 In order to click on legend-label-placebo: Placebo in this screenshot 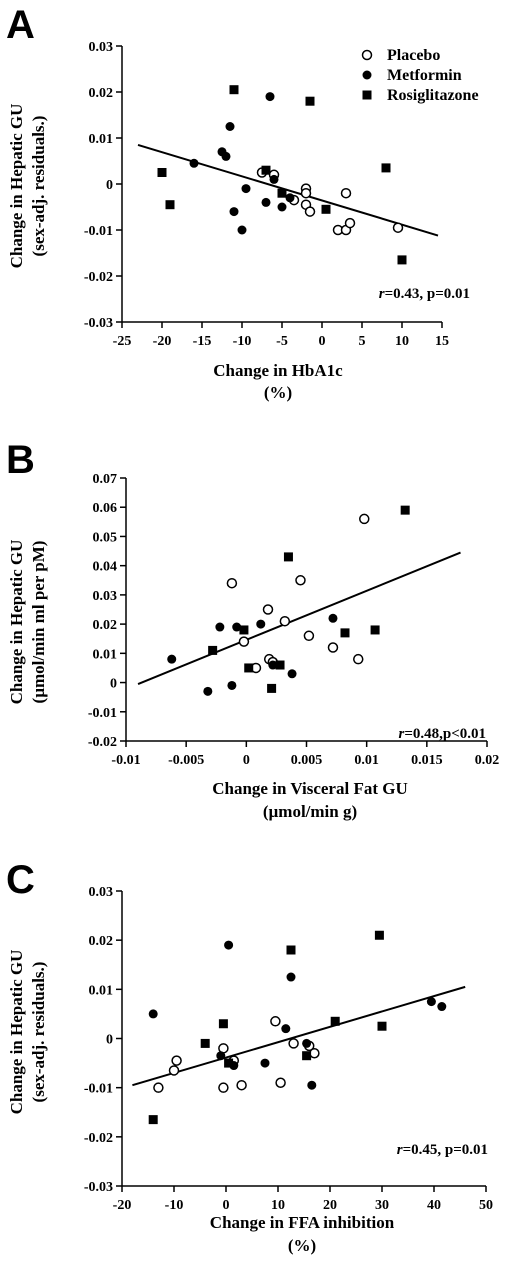, I will do `click(413, 55)`.